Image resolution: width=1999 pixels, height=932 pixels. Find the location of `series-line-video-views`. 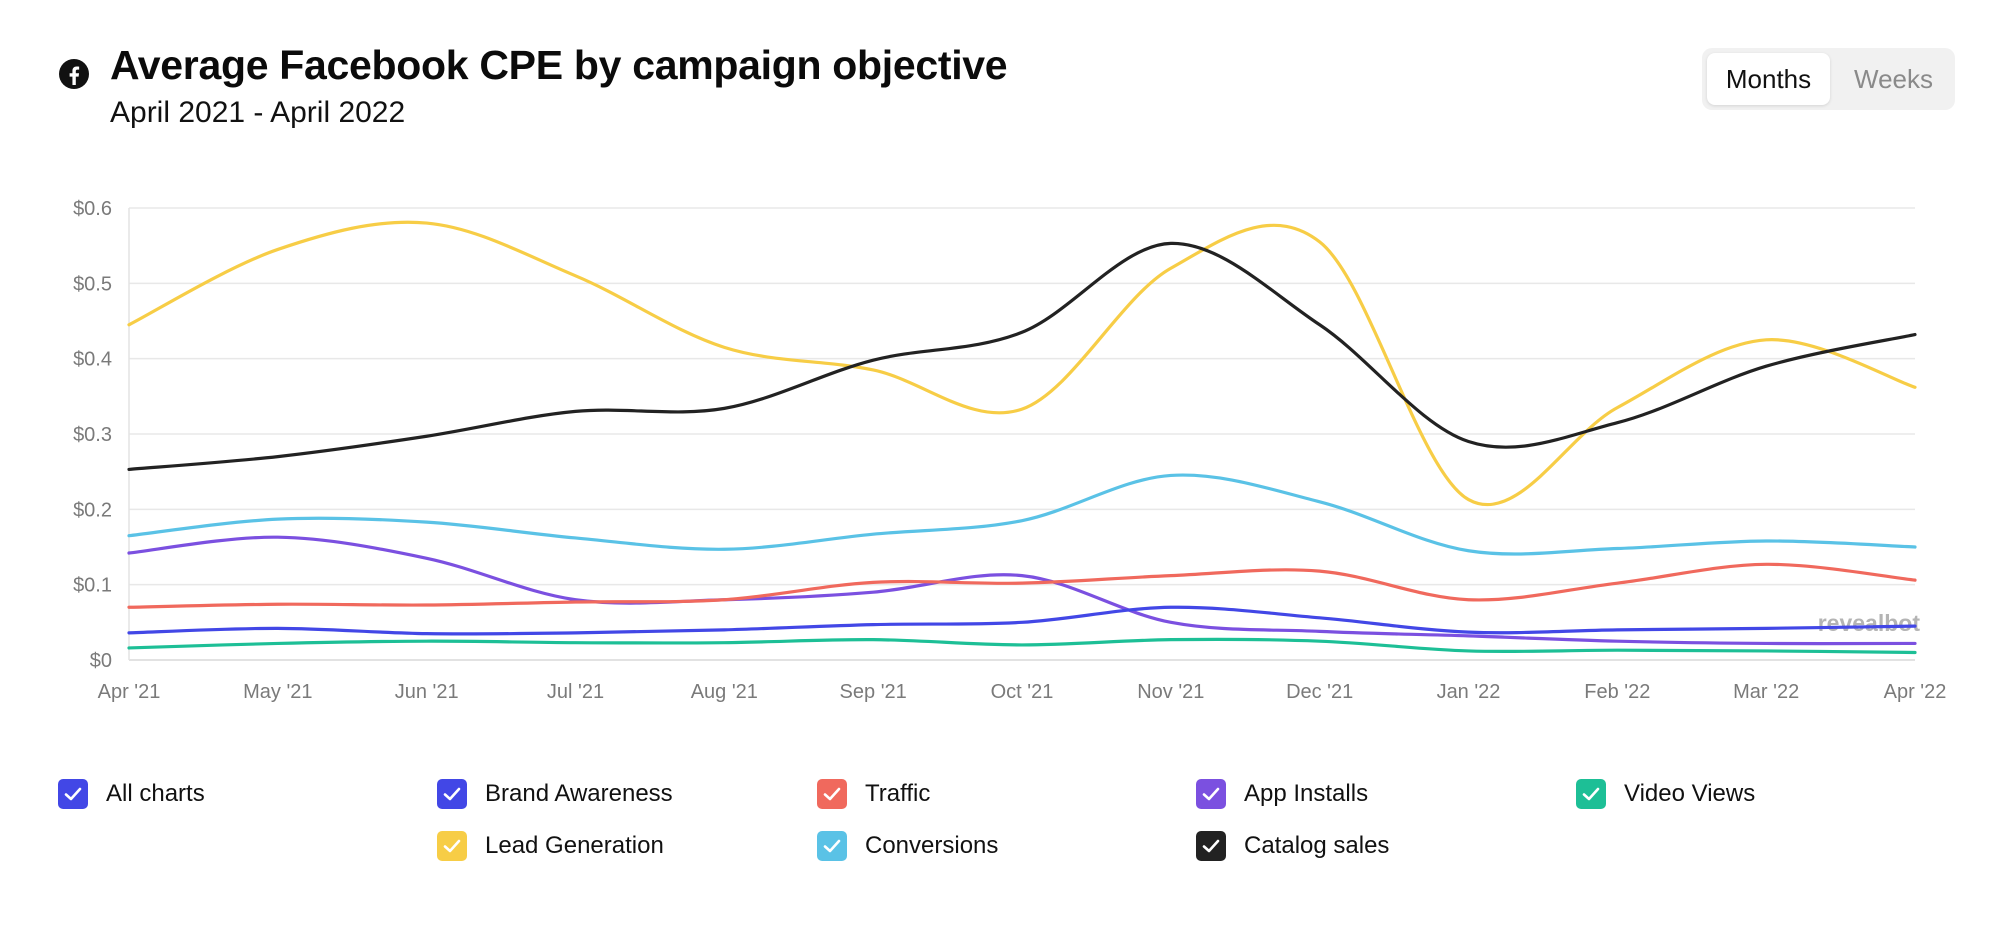

series-line-video-views is located at coordinates (1022, 646).